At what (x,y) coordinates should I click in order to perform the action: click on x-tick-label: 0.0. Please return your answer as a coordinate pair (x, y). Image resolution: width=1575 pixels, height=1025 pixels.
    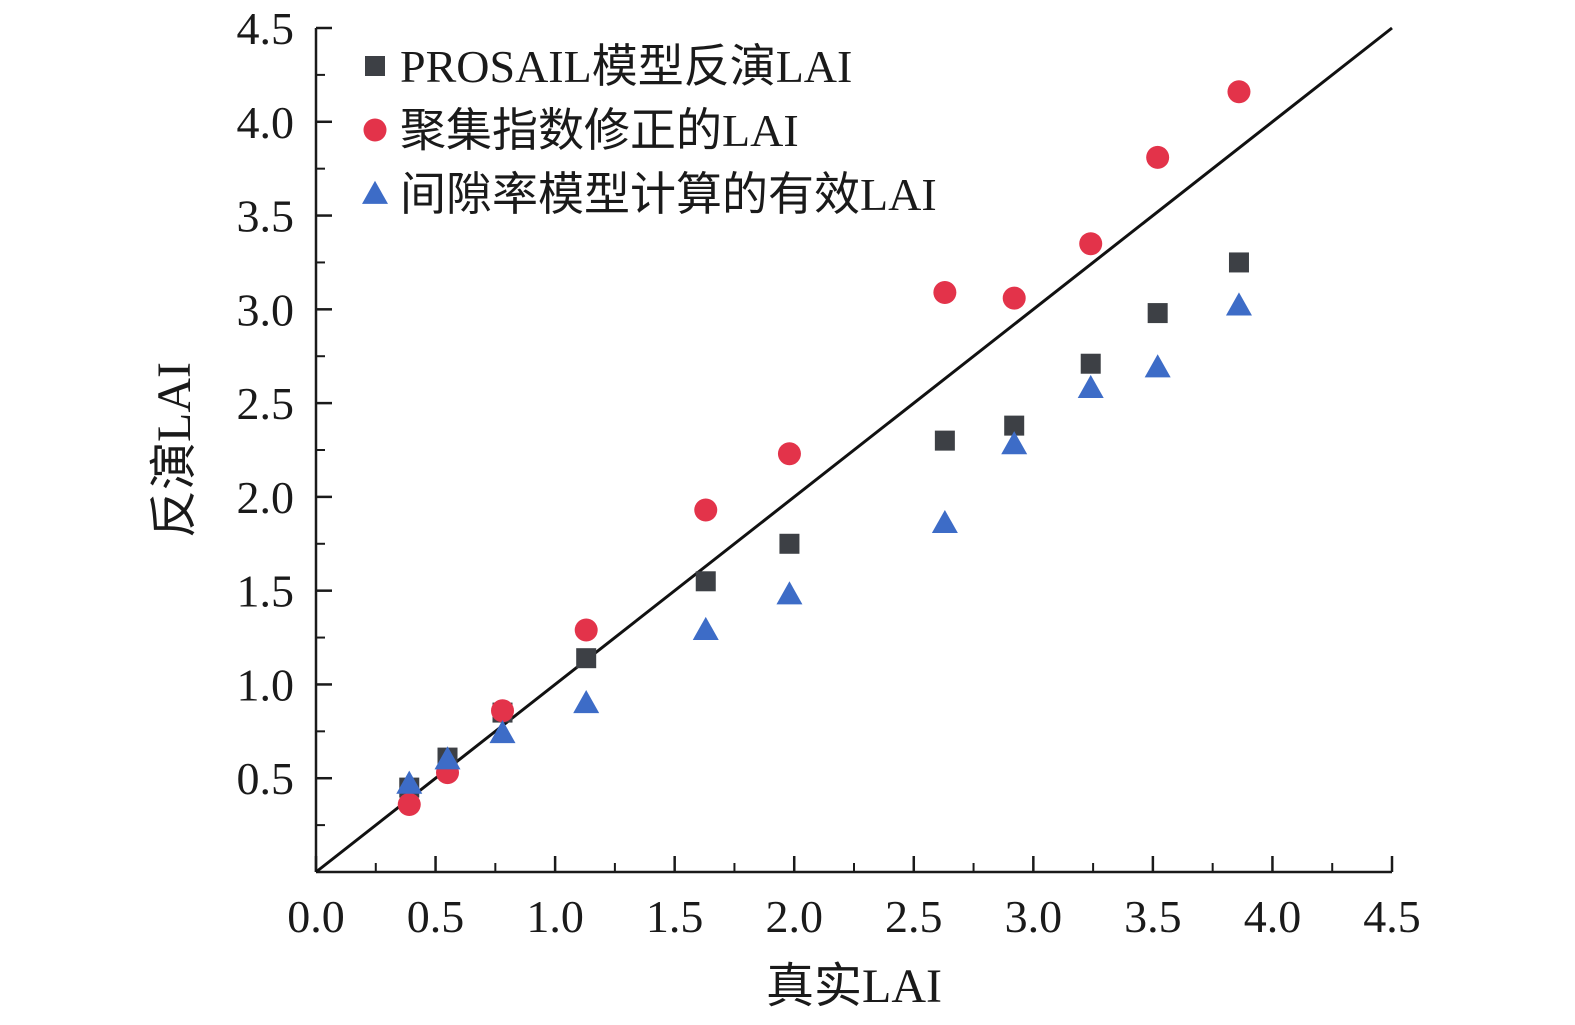
    Looking at the image, I should click on (316, 916).